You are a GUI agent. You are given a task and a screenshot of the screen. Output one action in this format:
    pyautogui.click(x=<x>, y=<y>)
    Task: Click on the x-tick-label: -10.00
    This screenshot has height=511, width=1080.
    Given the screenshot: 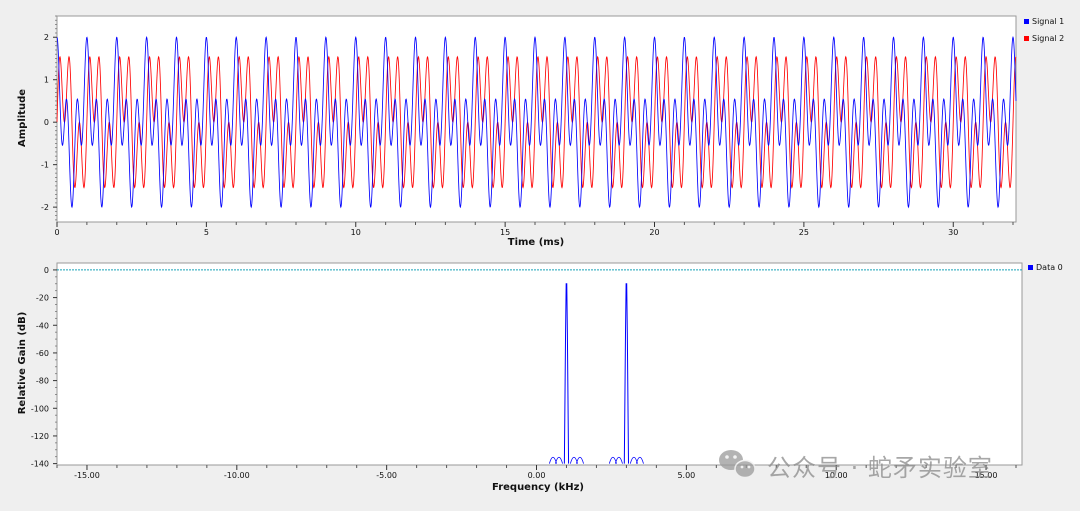 What is the action you would take?
    pyautogui.click(x=237, y=475)
    